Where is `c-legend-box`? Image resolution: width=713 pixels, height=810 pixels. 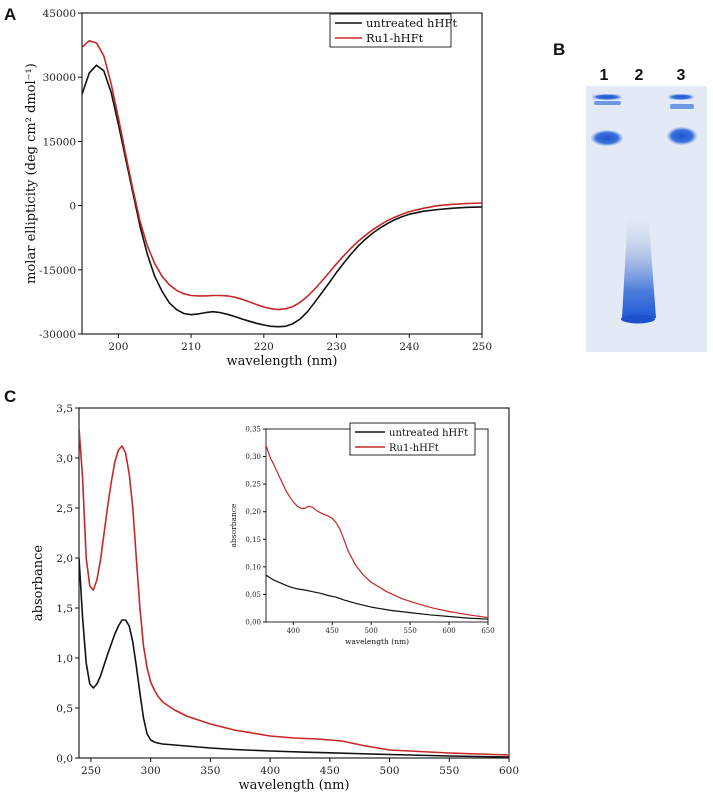 c-legend-box is located at coordinates (412, 439).